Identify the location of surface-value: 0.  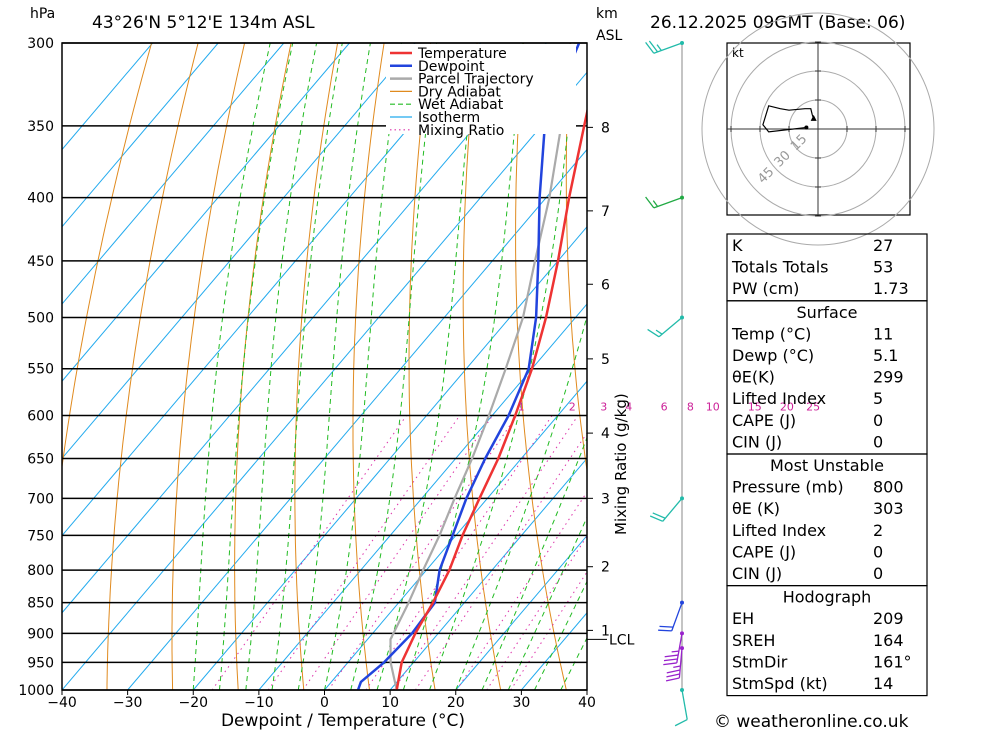
(878, 420).